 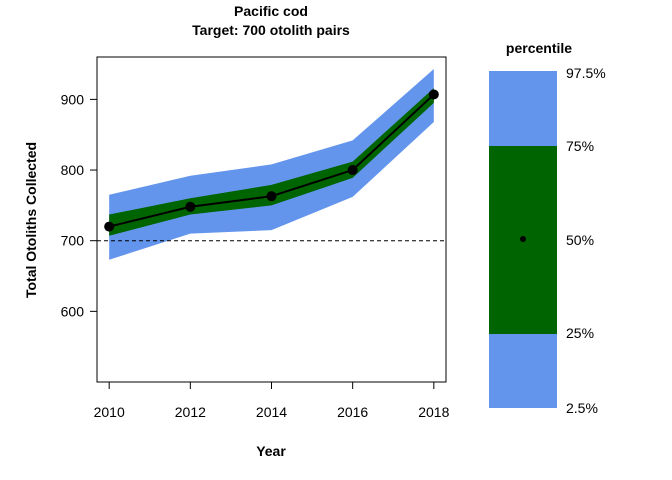 I want to click on x-tick-label-2014: 2014, so click(x=271, y=412).